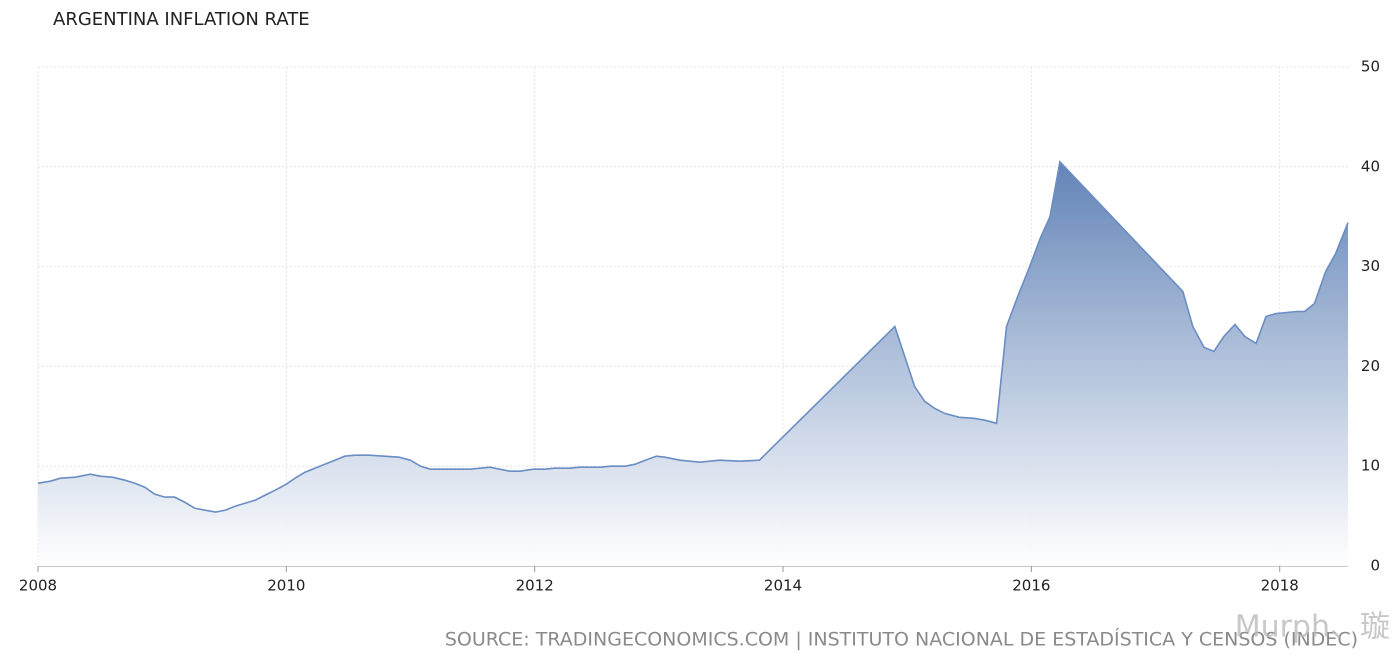  I want to click on x-tick-label: 2014, so click(783, 586).